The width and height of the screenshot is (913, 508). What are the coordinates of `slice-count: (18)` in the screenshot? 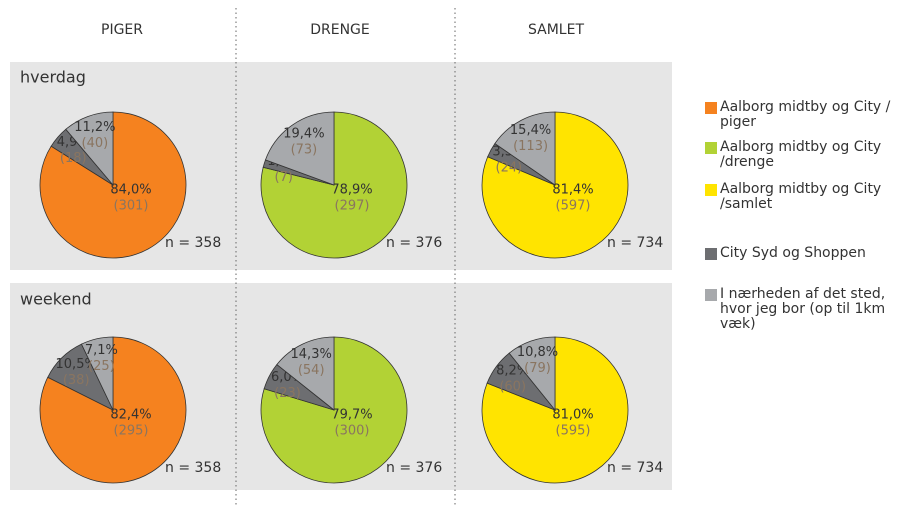 It's located at (73, 158).